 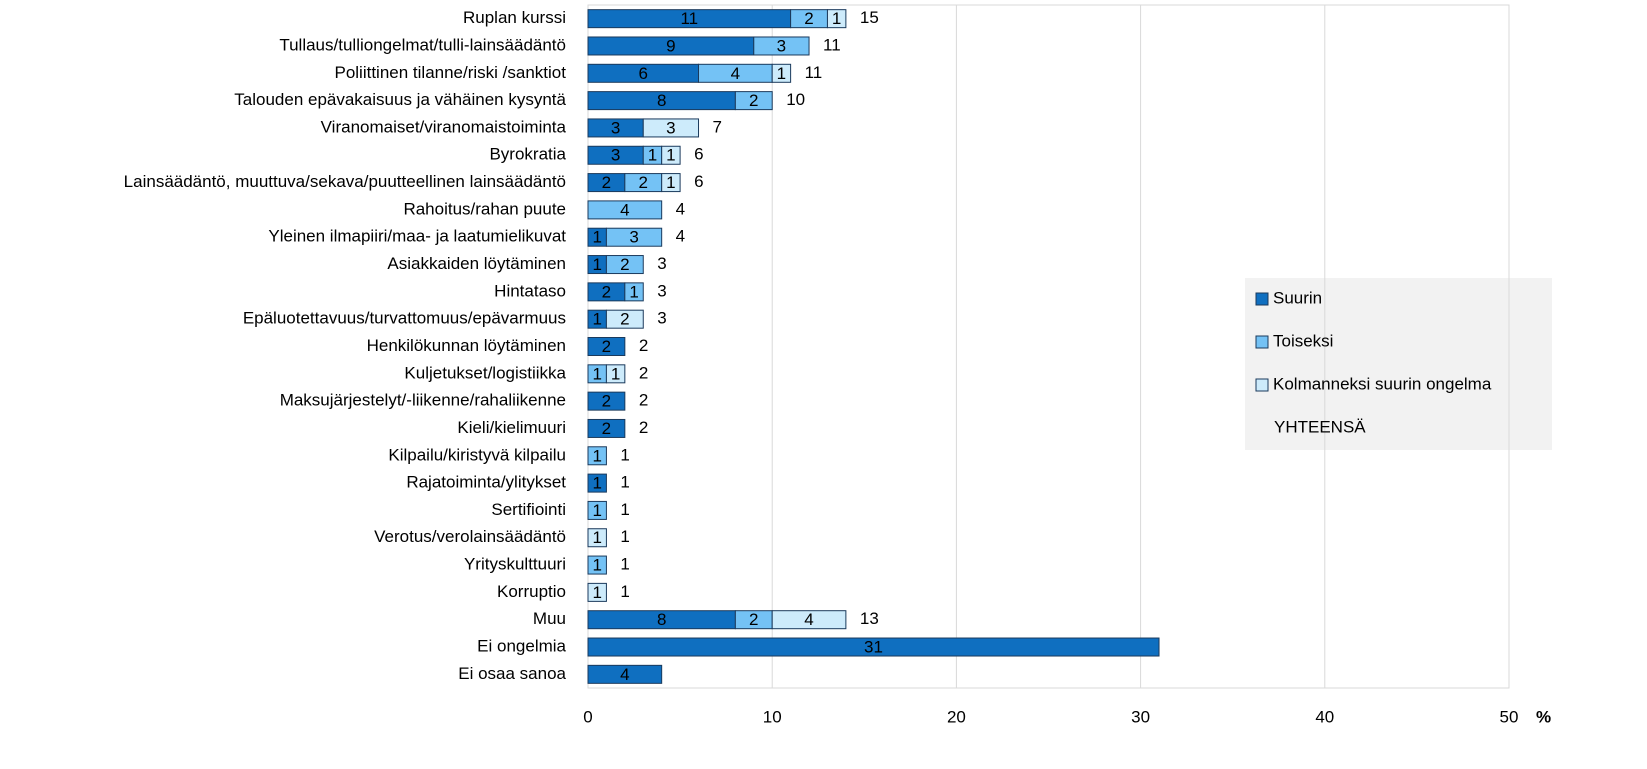 What do you see at coordinates (512, 673) in the screenshot?
I see `y-tick-label: Ei osaa sanoa` at bounding box center [512, 673].